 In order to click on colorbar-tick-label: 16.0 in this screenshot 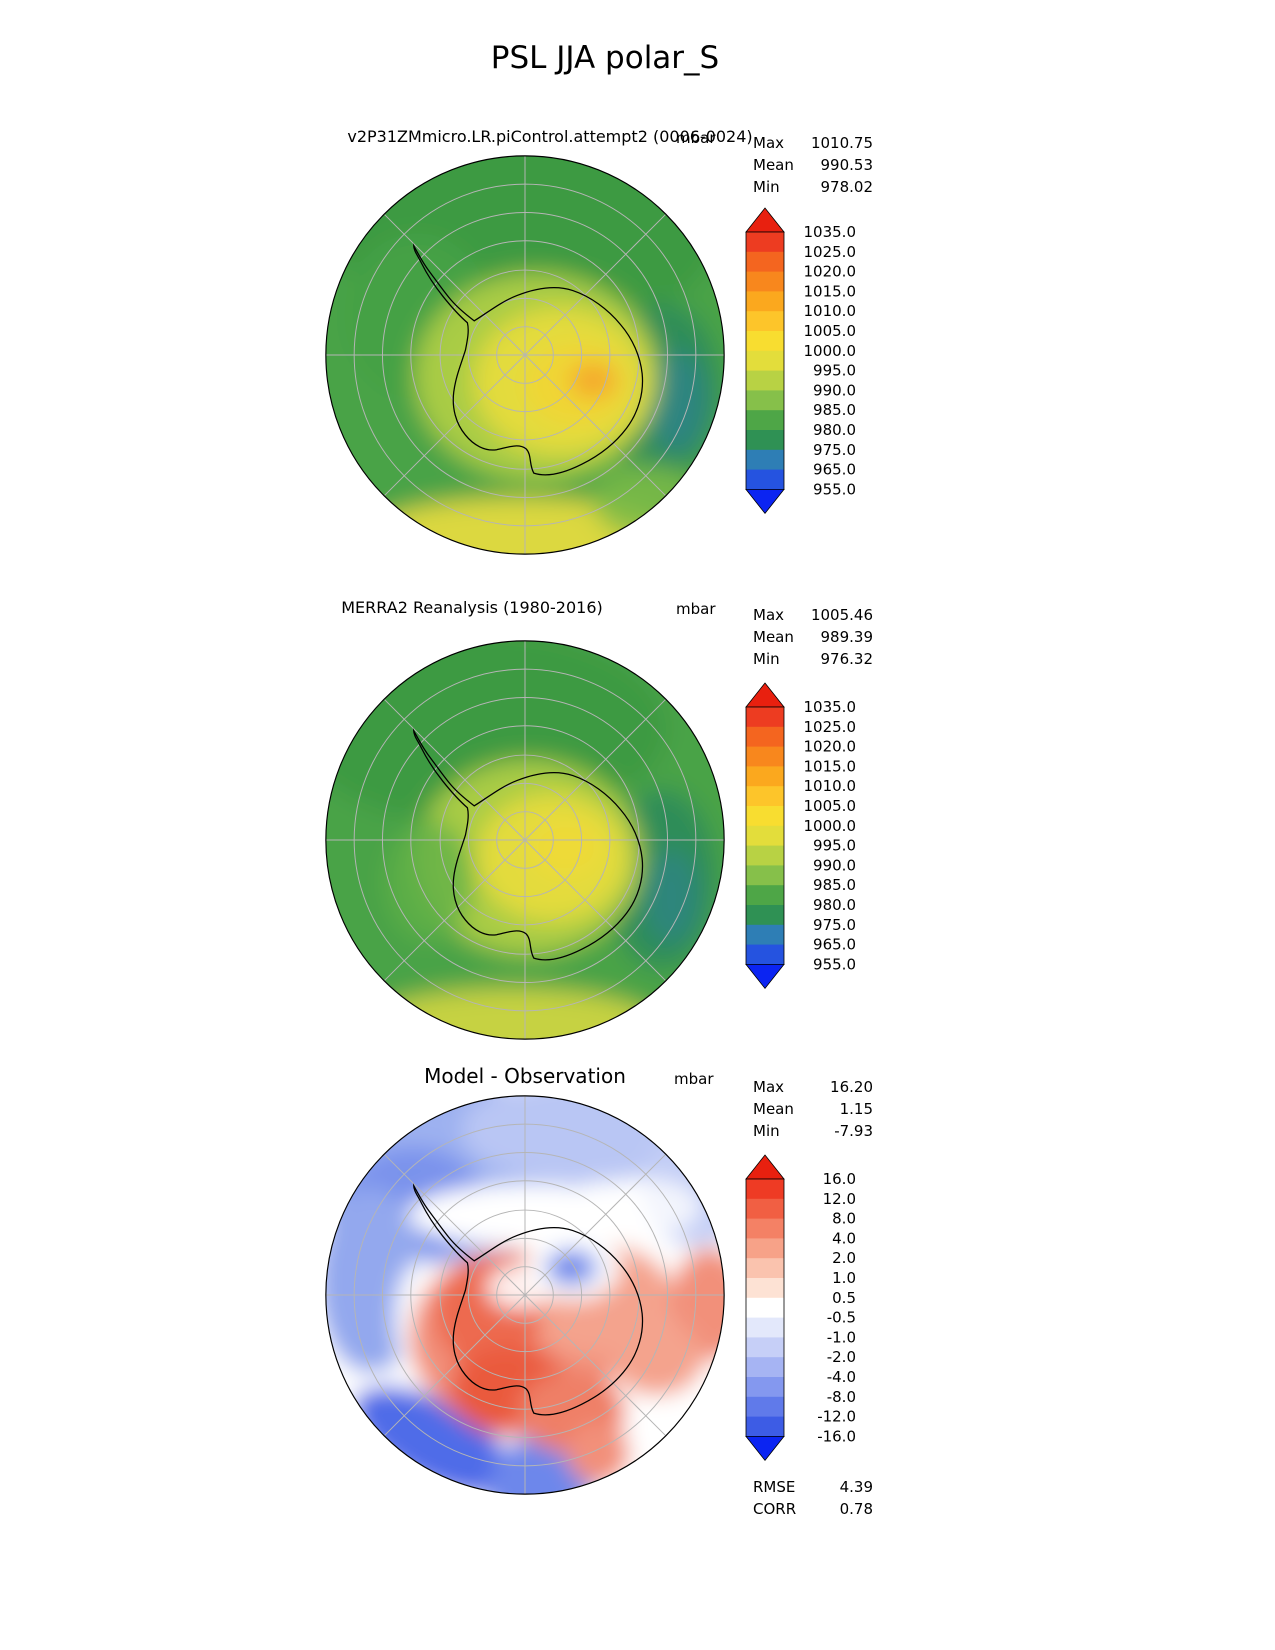, I will do `click(839, 1179)`.